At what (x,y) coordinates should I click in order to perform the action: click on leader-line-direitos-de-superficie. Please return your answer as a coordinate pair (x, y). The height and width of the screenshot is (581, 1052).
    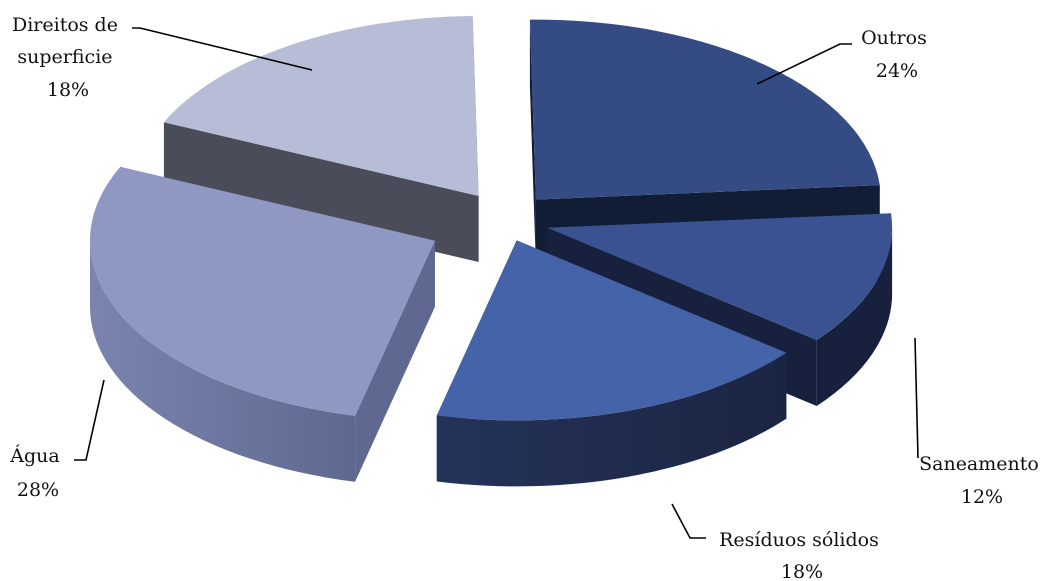
    Looking at the image, I should click on (222, 49).